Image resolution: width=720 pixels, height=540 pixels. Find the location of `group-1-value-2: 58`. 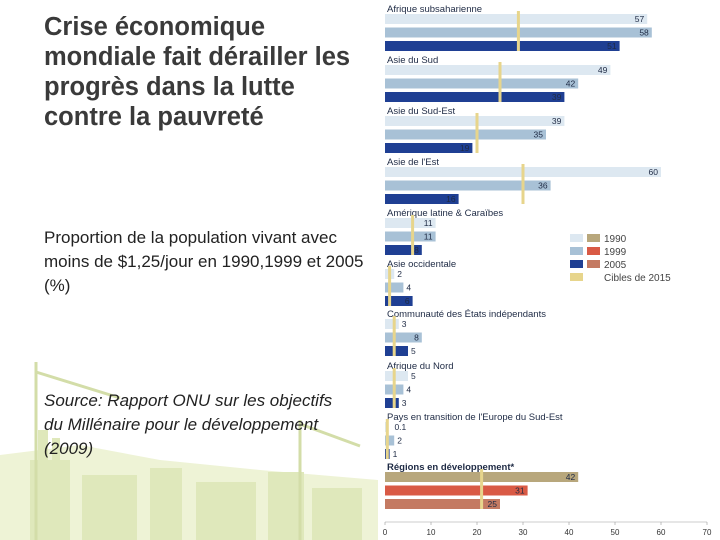

group-1-value-2: 58 is located at coordinates (644, 33).